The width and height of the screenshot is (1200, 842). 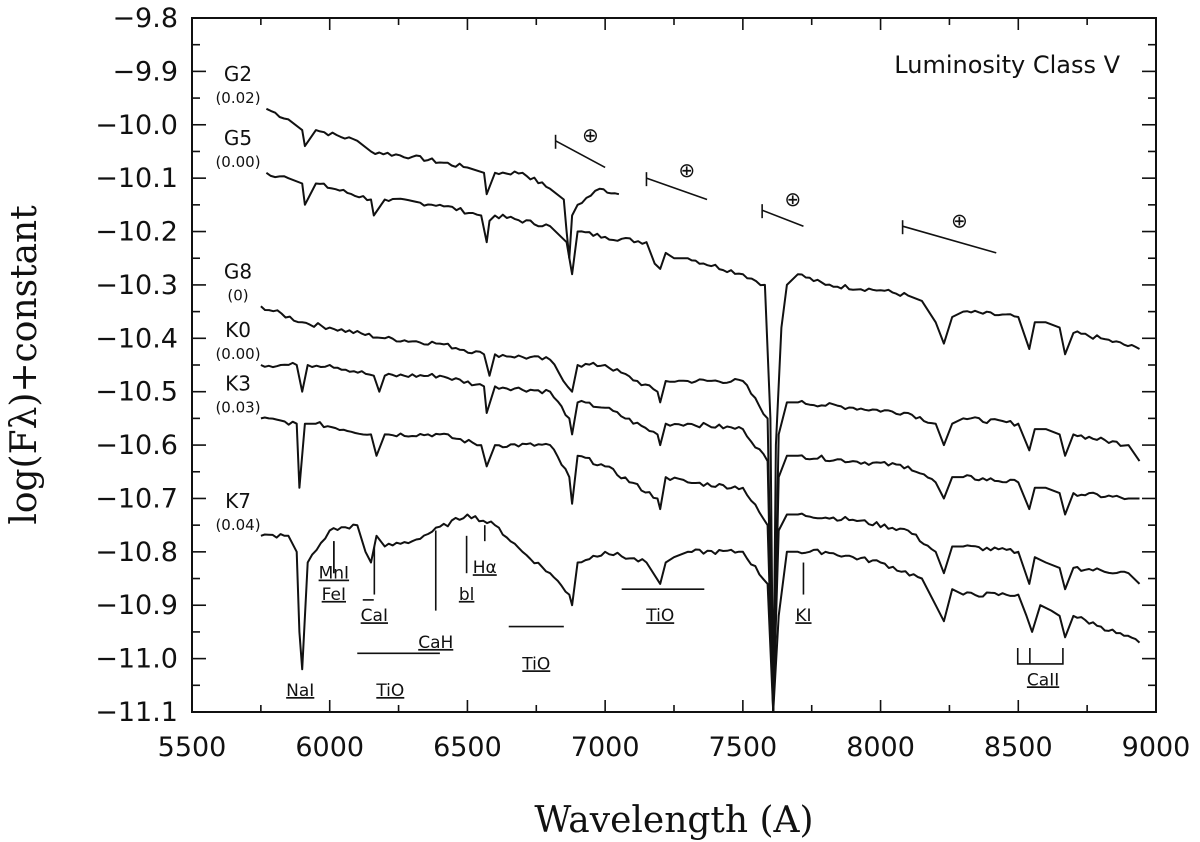 I want to click on feature-label: Hα, so click(x=485, y=568).